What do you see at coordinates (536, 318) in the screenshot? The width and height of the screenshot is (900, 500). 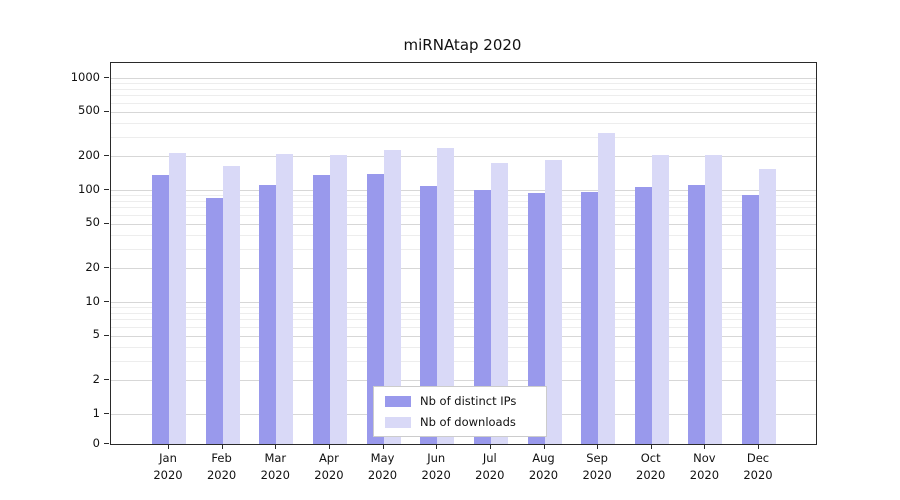 I see `bar-distinct-ips-aug` at bounding box center [536, 318].